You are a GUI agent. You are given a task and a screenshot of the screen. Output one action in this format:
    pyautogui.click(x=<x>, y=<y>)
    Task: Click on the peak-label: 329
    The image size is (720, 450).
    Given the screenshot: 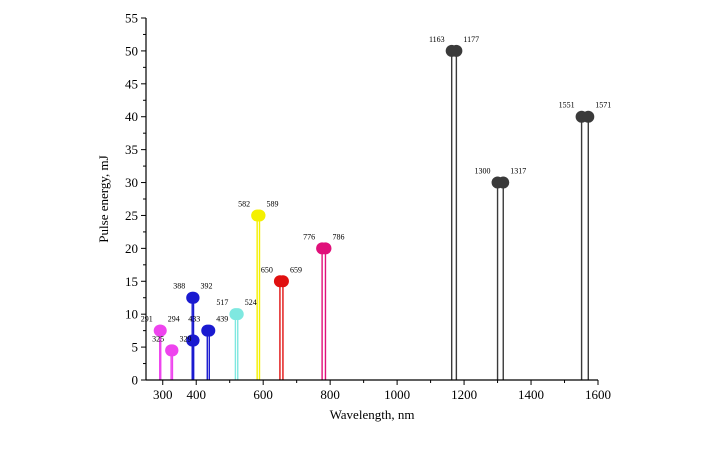 What is the action you would take?
    pyautogui.click(x=185, y=338)
    